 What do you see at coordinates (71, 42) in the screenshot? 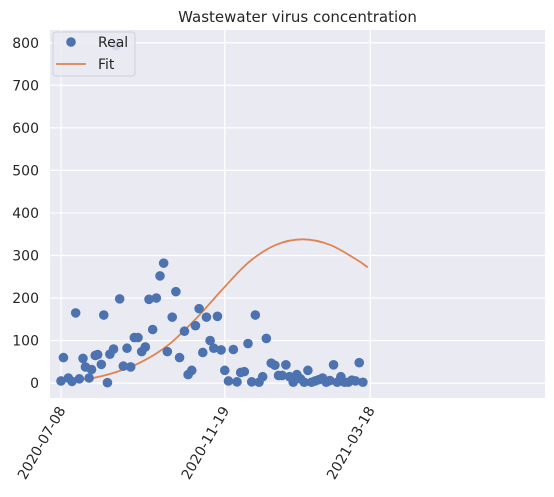
I see `legend-real-marker` at bounding box center [71, 42].